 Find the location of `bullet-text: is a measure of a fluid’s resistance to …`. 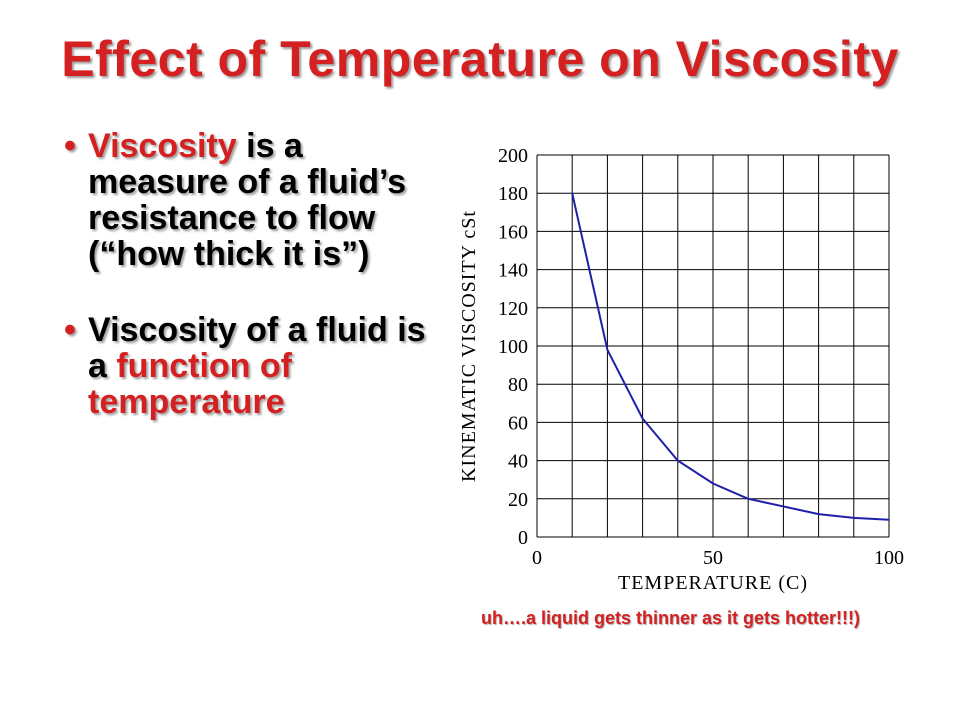

bullet-text: is a measure of a fluid’s resistance to … is located at coordinates (247, 200).